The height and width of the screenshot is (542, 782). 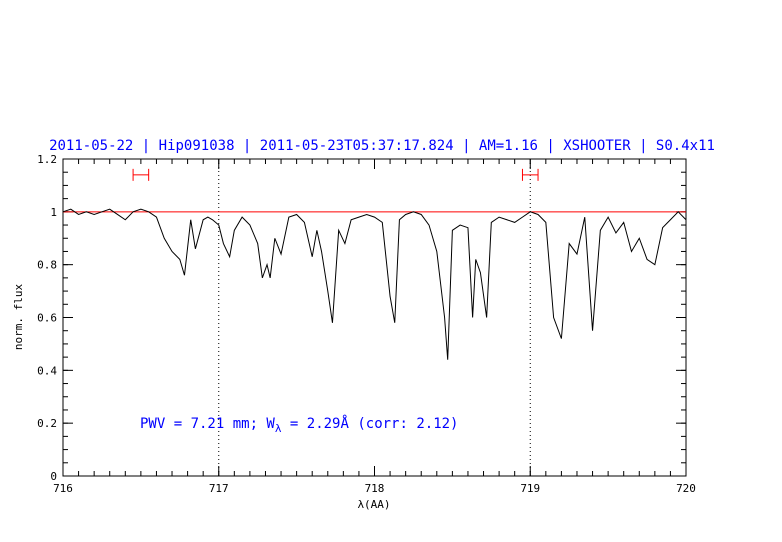 I want to click on x-tick-label: 719, so click(x=530, y=488).